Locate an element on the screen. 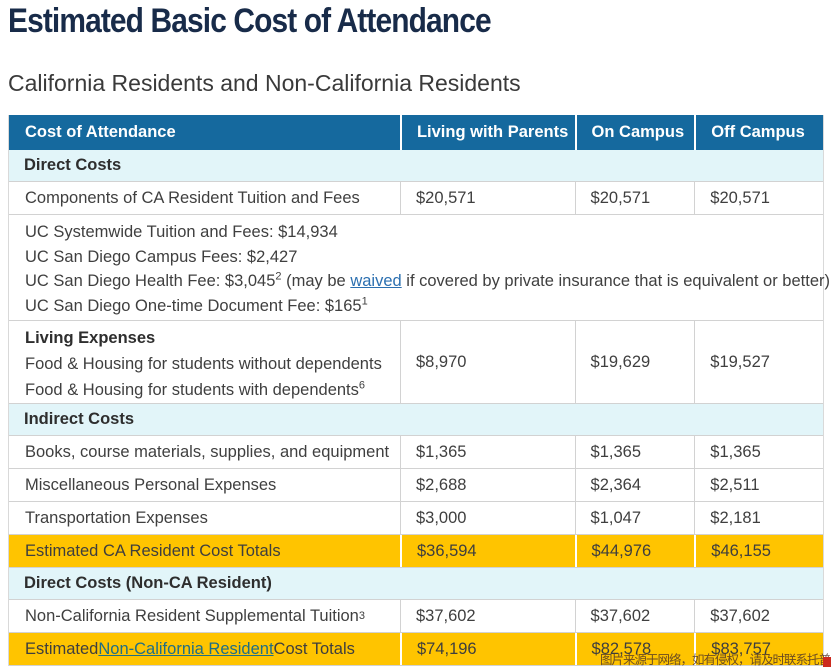  cell-value: $2,688 is located at coordinates (487, 485).